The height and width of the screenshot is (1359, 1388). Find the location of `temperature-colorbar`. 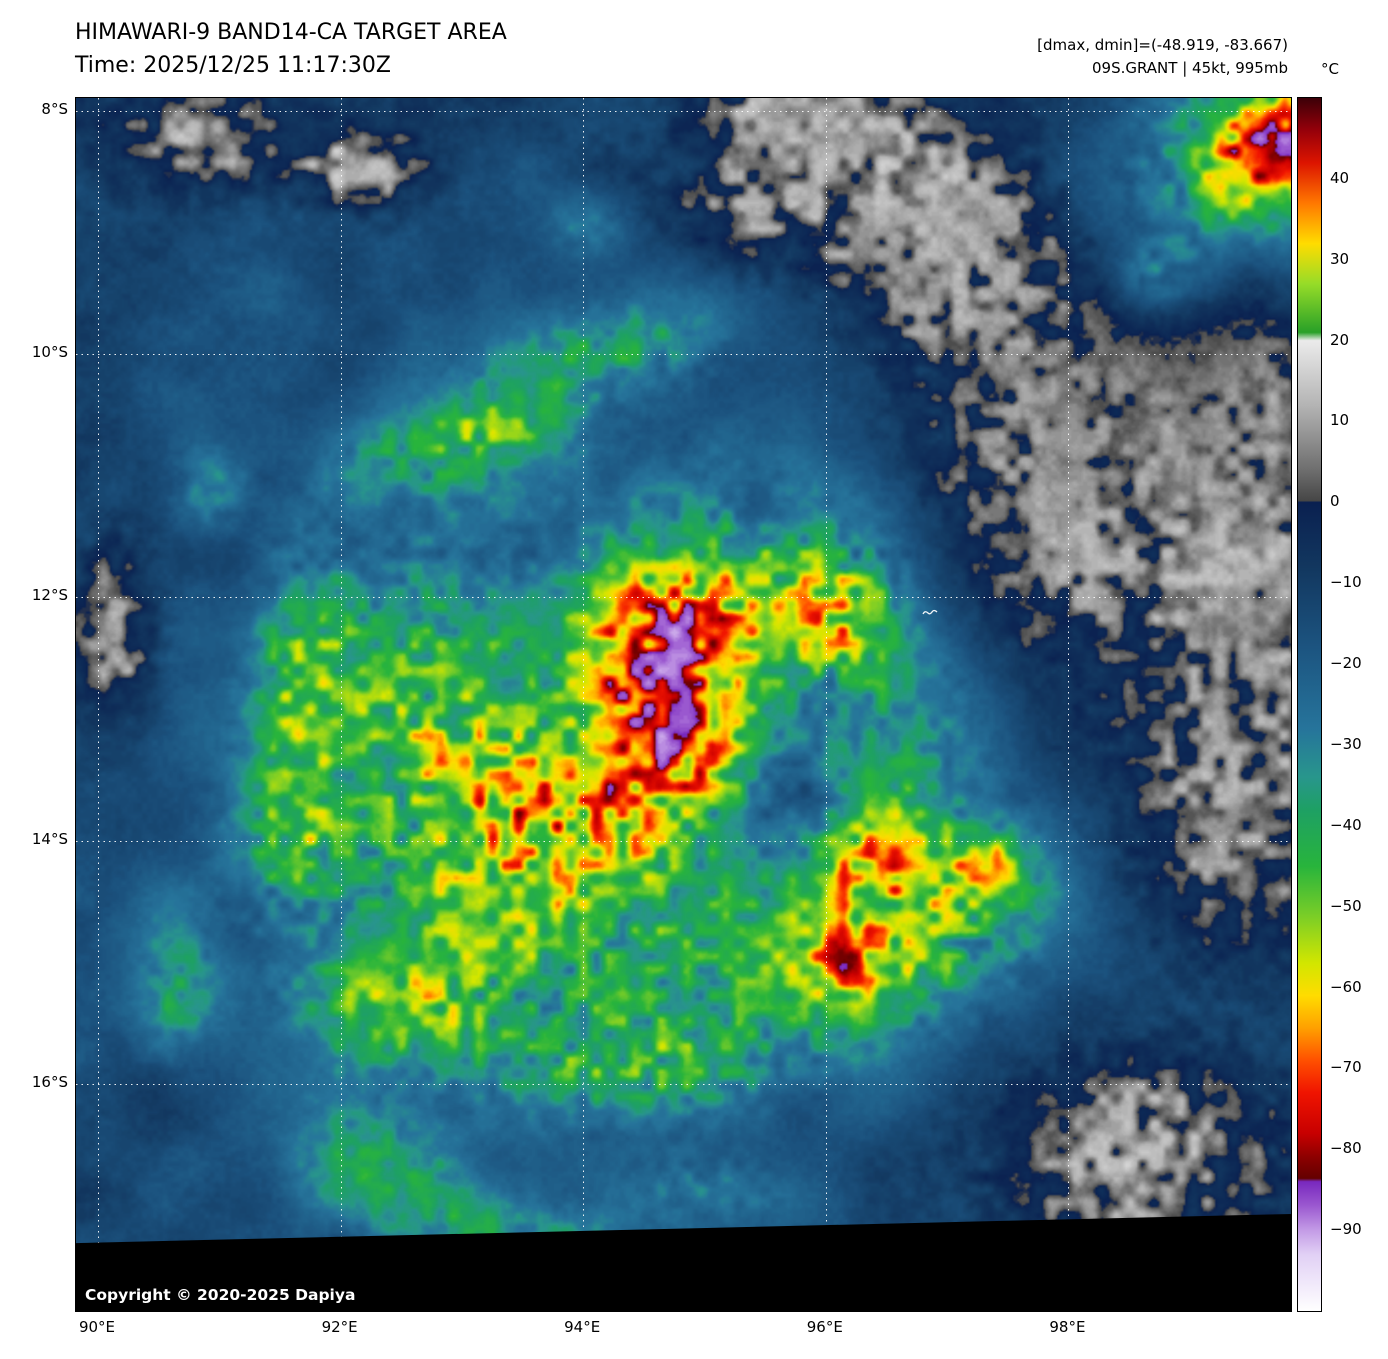

temperature-colorbar is located at coordinates (1309, 704).